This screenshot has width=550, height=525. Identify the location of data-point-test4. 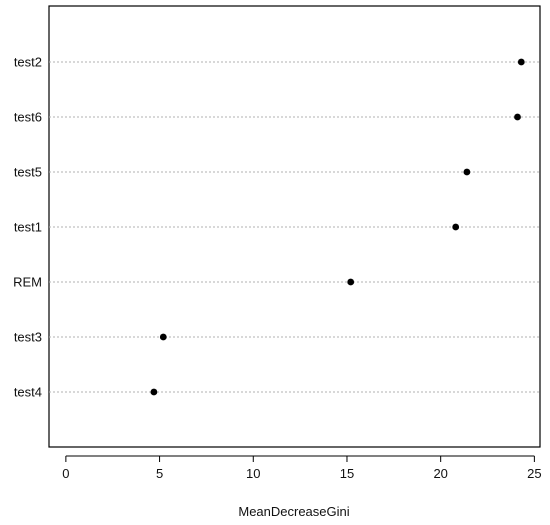
(154, 392).